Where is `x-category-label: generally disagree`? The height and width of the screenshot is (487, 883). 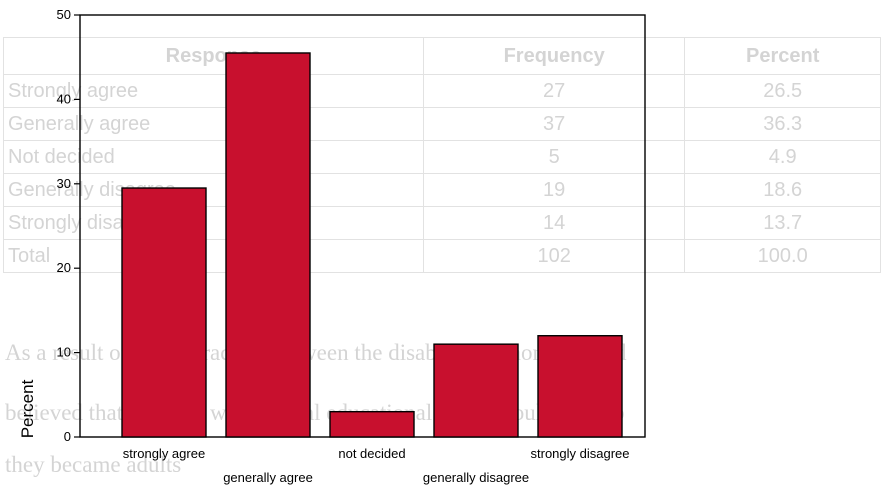 x-category-label: generally disagree is located at coordinates (476, 477).